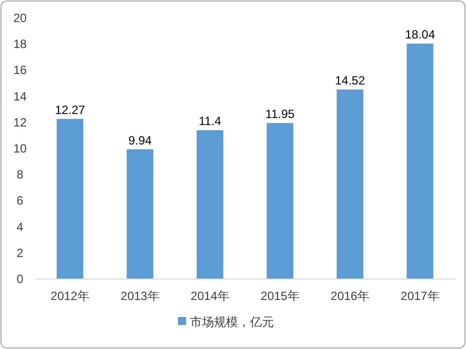  What do you see at coordinates (20, 70) in the screenshot?
I see `y-tick-label: 16` at bounding box center [20, 70].